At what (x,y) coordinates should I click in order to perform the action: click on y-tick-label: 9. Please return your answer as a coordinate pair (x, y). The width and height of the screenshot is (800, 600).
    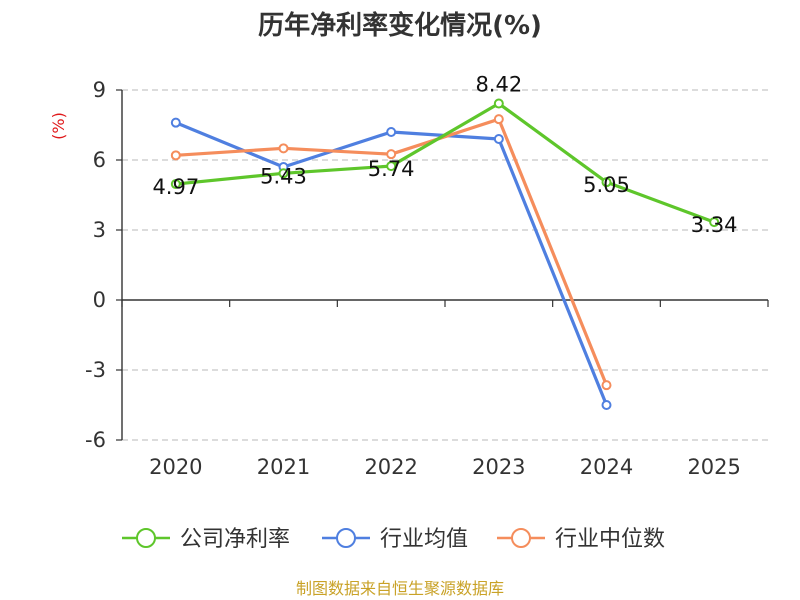
    Looking at the image, I should click on (99, 90).